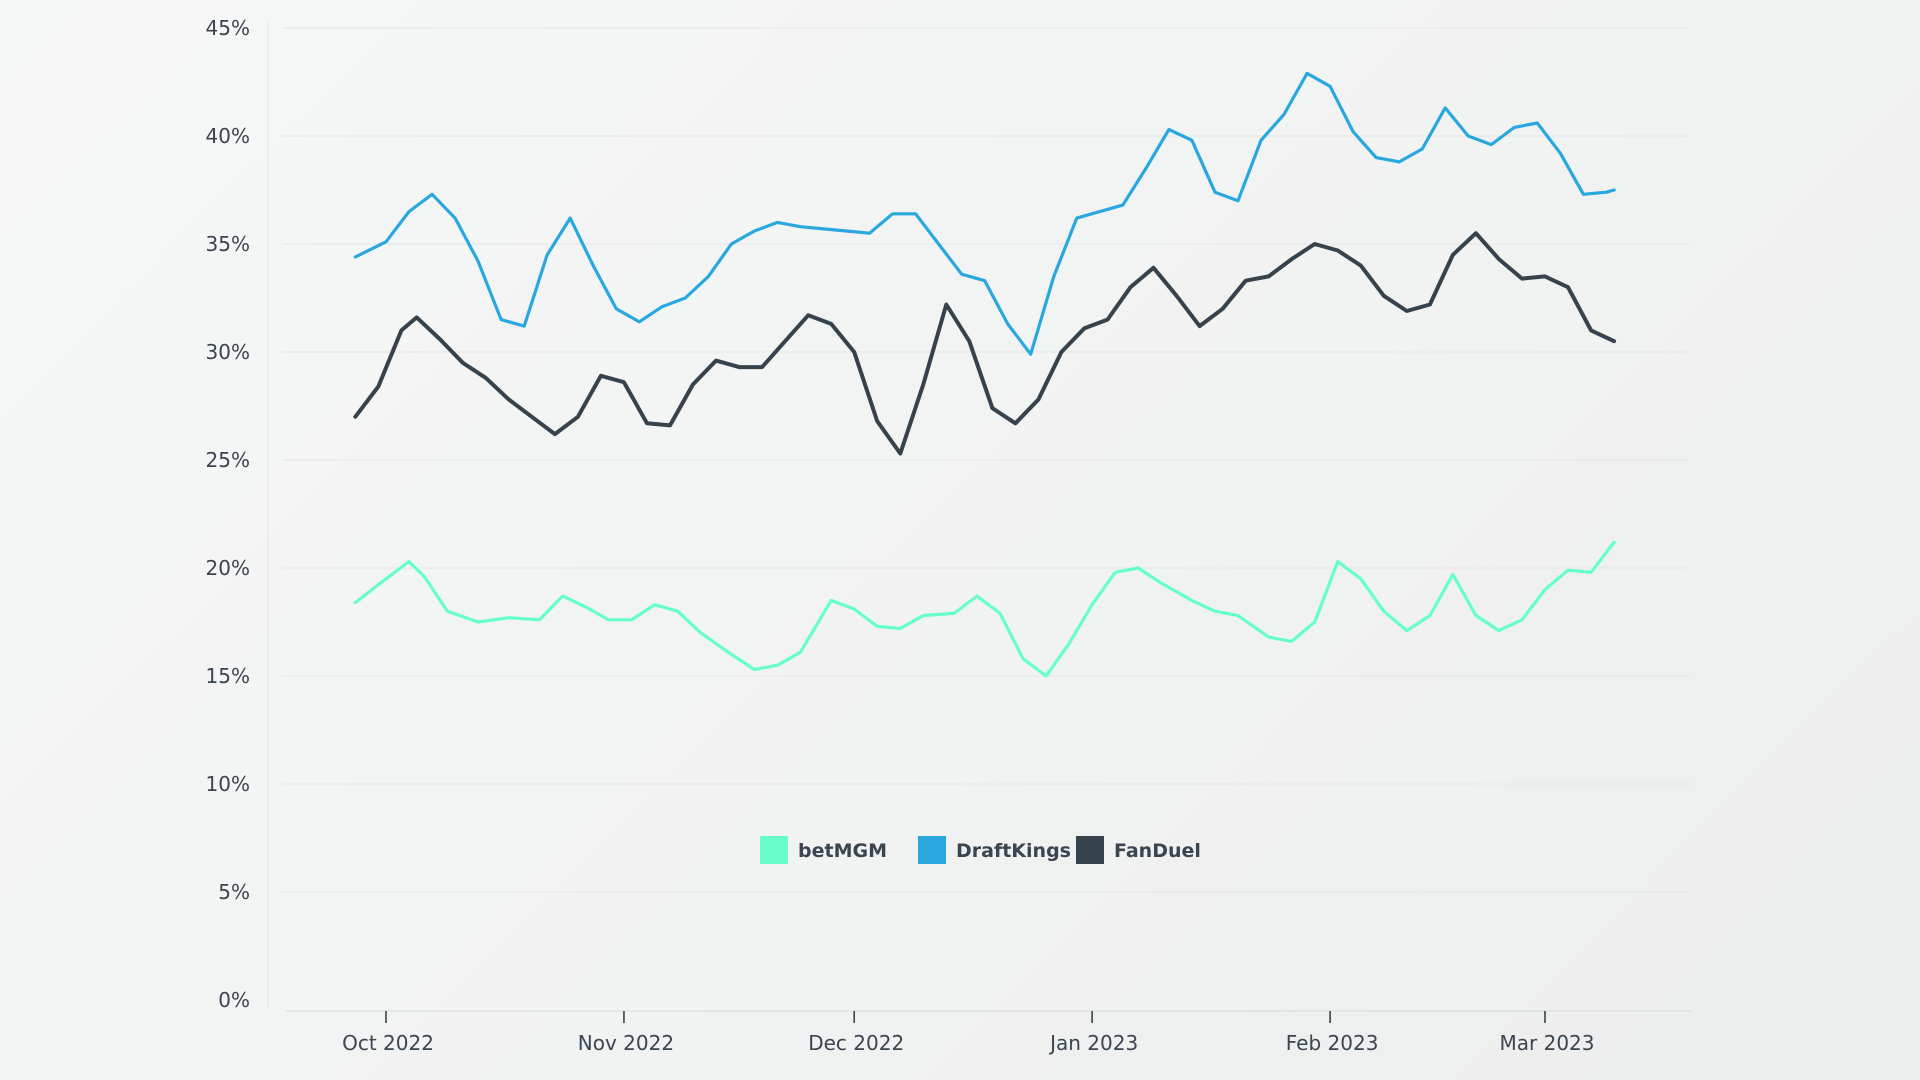  Describe the element at coordinates (228, 676) in the screenshot. I see `y-tick-label: 15%` at that location.